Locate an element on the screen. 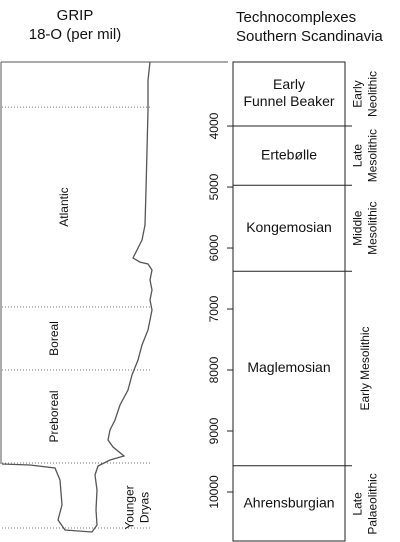 The width and height of the screenshot is (400, 542). tech-label: Funnel Beaker is located at coordinates (288, 101).